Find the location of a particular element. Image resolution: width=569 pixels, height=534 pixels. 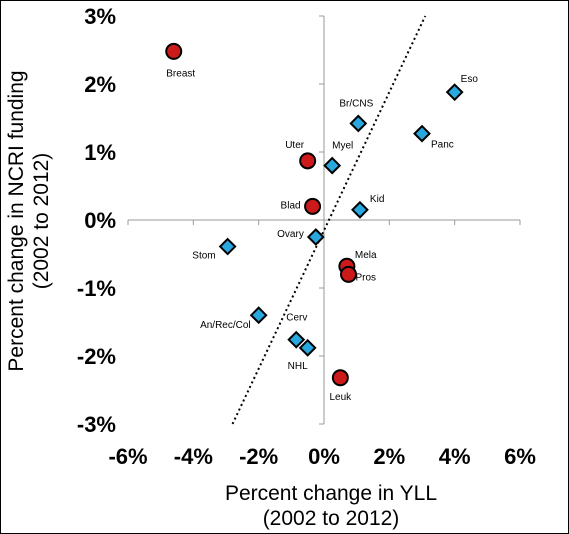

point-label-mela: Mela is located at coordinates (366, 255).